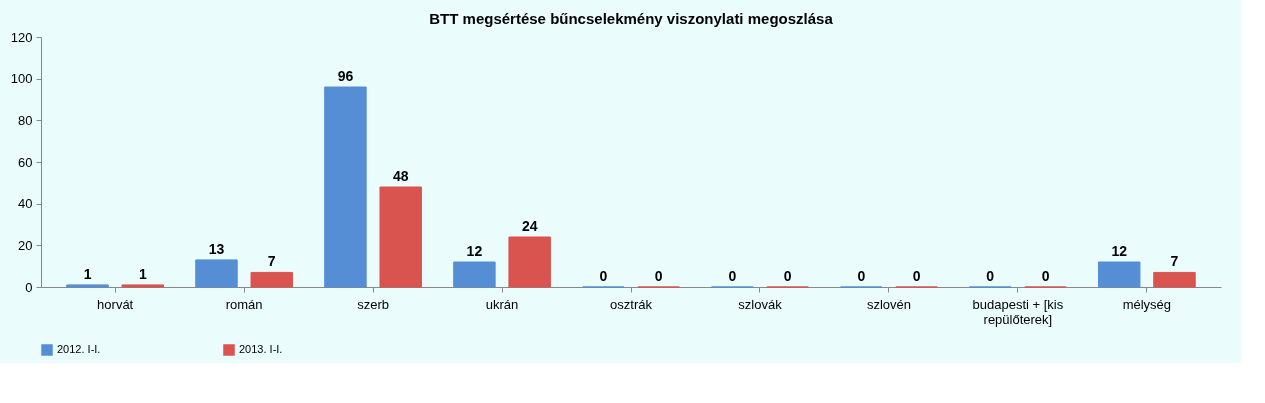 Image resolution: width=1265 pixels, height=403 pixels. I want to click on data-label: 24, so click(529, 226).